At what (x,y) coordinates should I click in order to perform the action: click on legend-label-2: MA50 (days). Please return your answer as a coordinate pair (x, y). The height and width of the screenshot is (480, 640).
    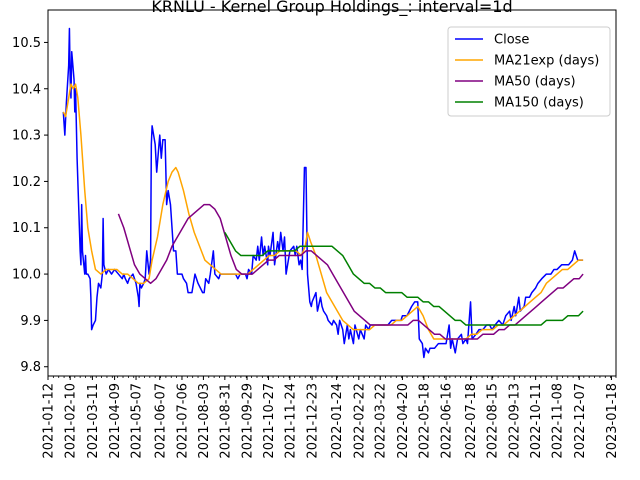
    Looking at the image, I should click on (535, 82).